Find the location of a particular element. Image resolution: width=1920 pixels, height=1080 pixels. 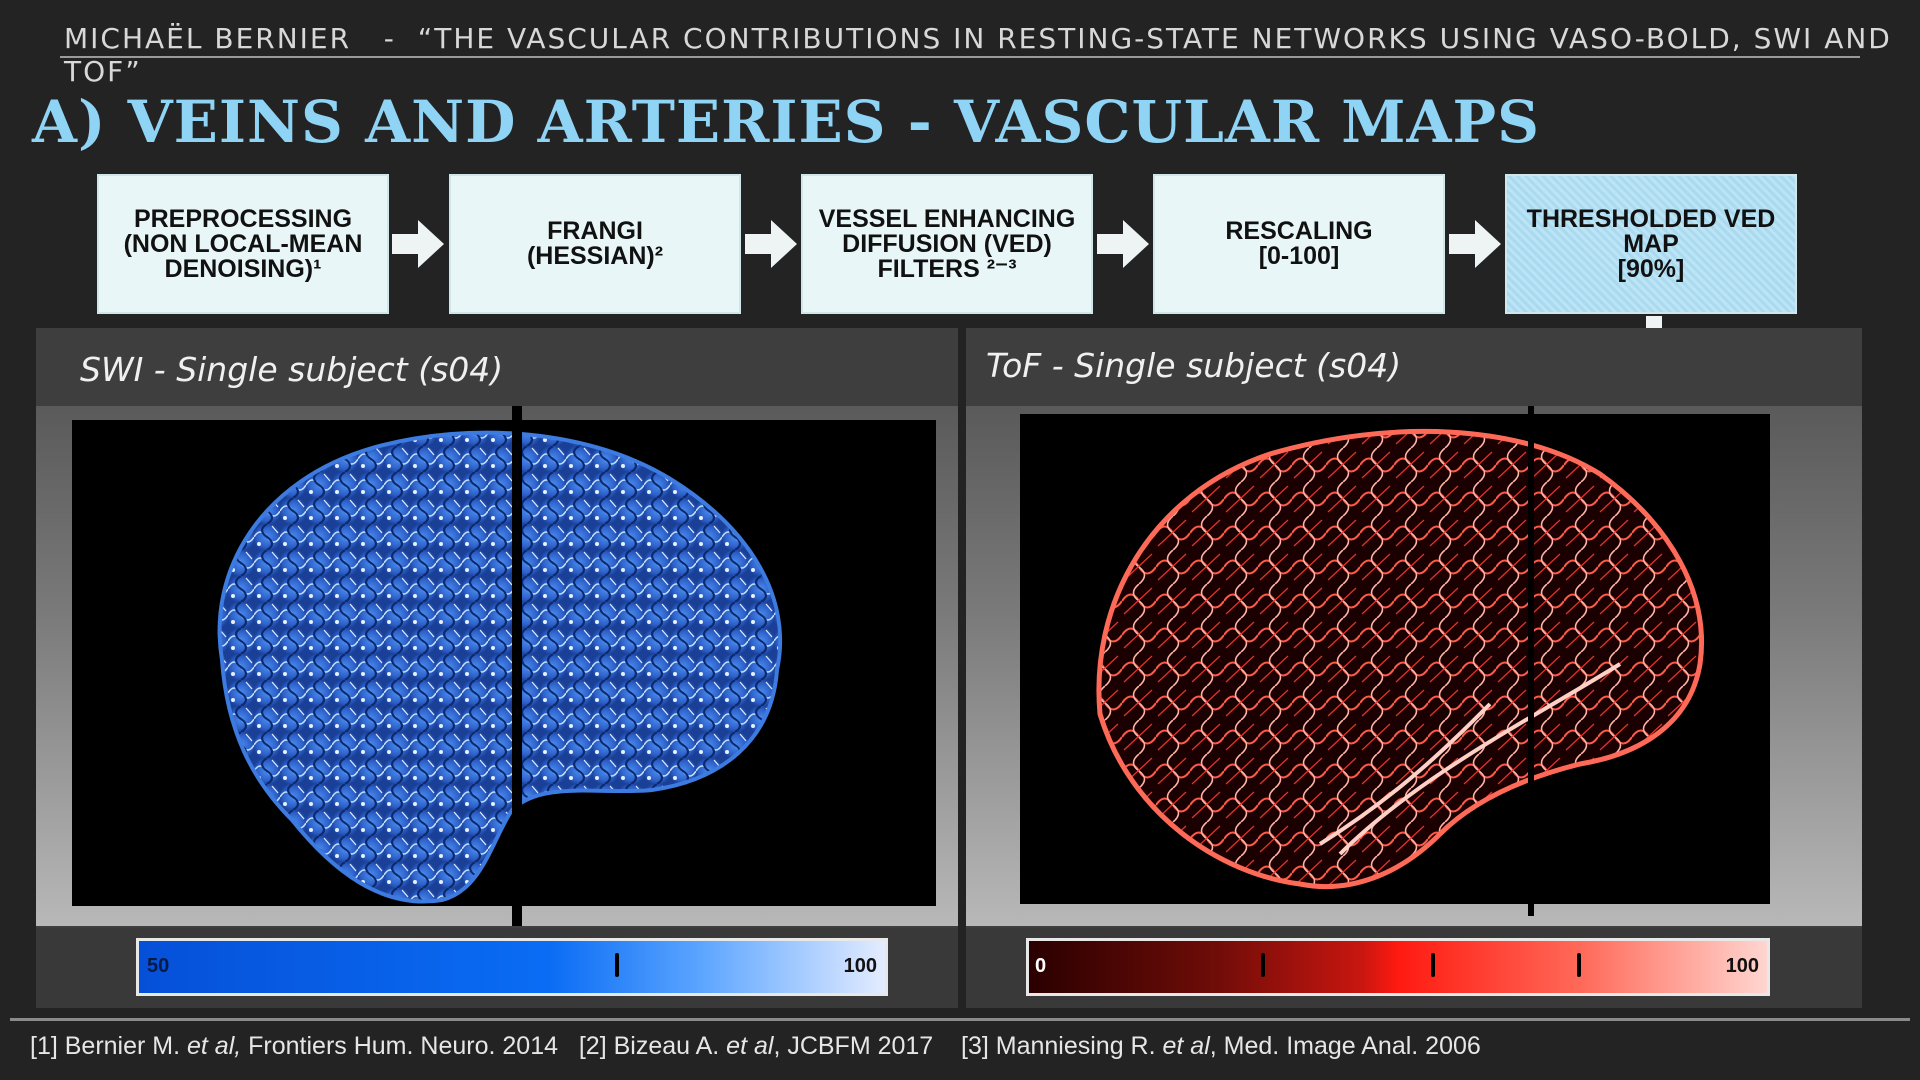

author-name: MICHAËL BERNIER is located at coordinates (208, 38).